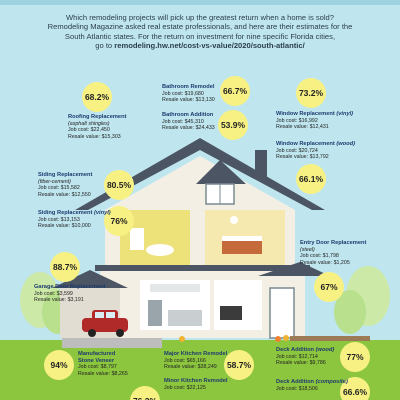 Image resolution: width=400 pixels, height=400 pixels. Describe the element at coordinates (282, 313) in the screenshot. I see `entry-door` at that location.